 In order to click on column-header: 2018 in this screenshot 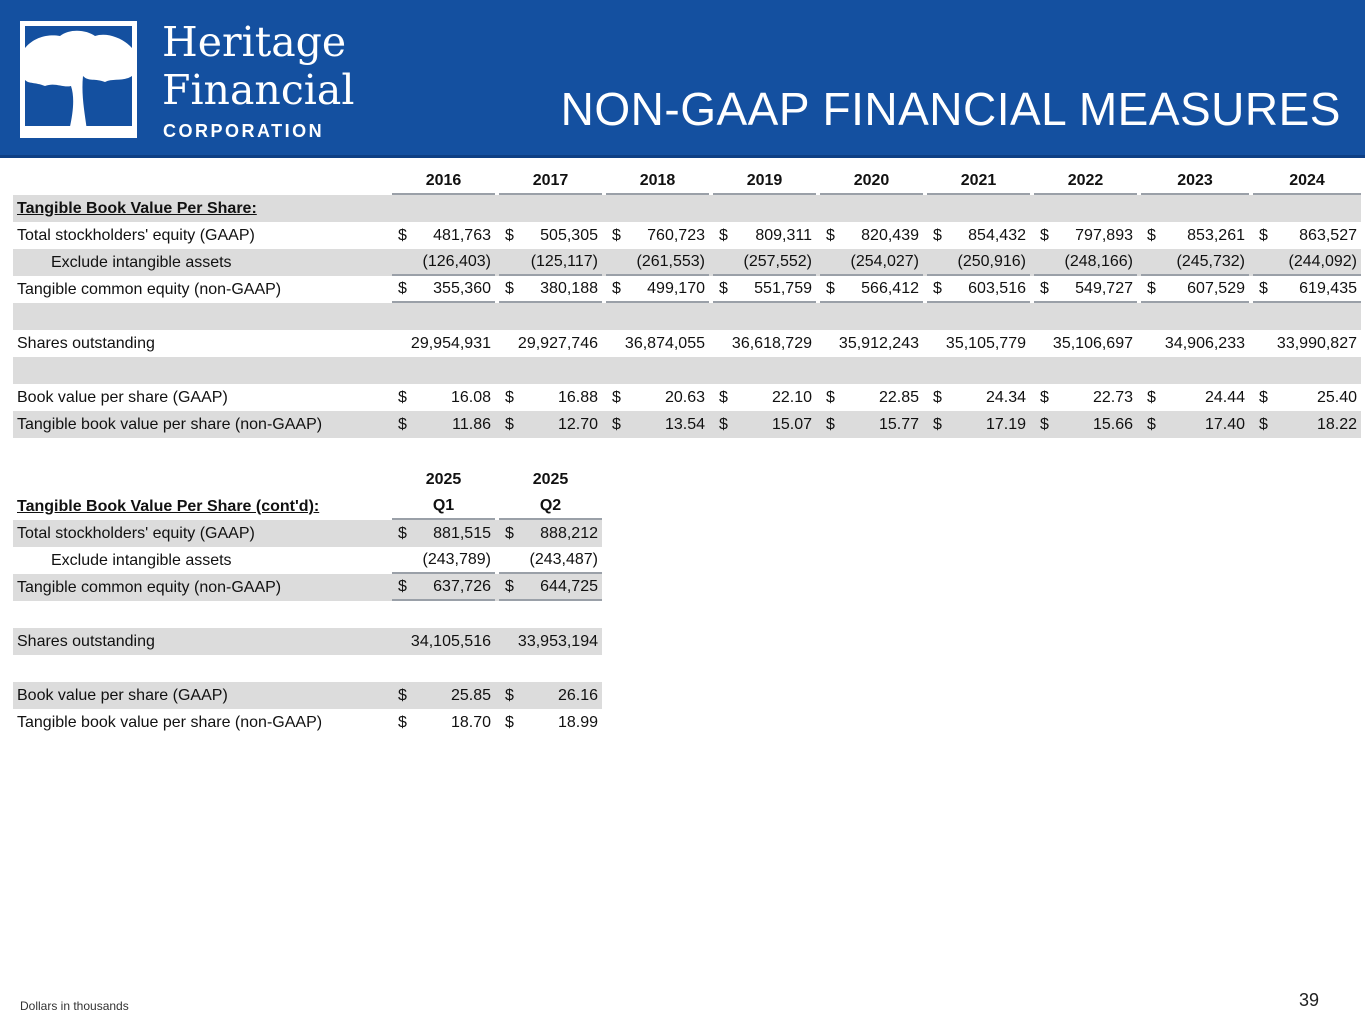, I will do `click(657, 181)`.